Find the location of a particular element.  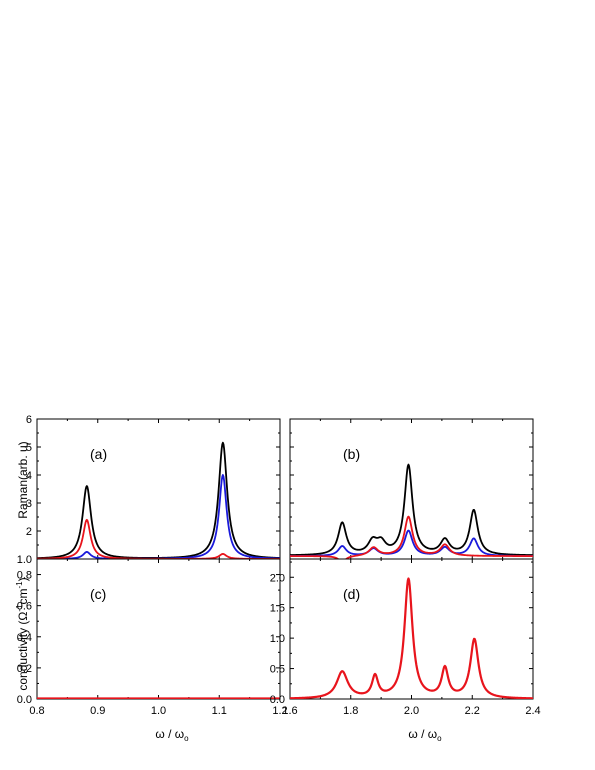

y-tick-label-a: 2 is located at coordinates (29, 532).